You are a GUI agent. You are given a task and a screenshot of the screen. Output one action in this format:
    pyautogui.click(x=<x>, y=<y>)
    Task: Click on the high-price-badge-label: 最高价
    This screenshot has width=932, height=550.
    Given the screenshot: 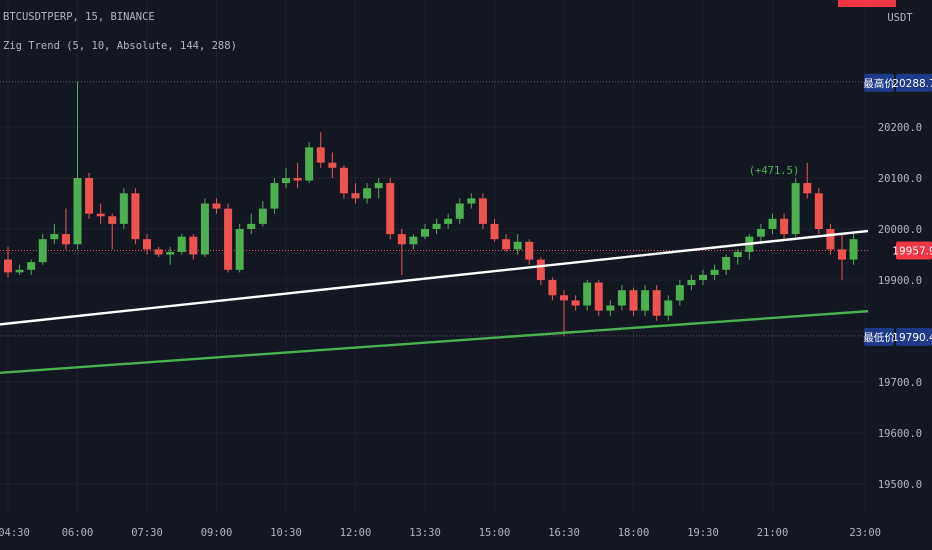 What is the action you would take?
    pyautogui.click(x=879, y=83)
    